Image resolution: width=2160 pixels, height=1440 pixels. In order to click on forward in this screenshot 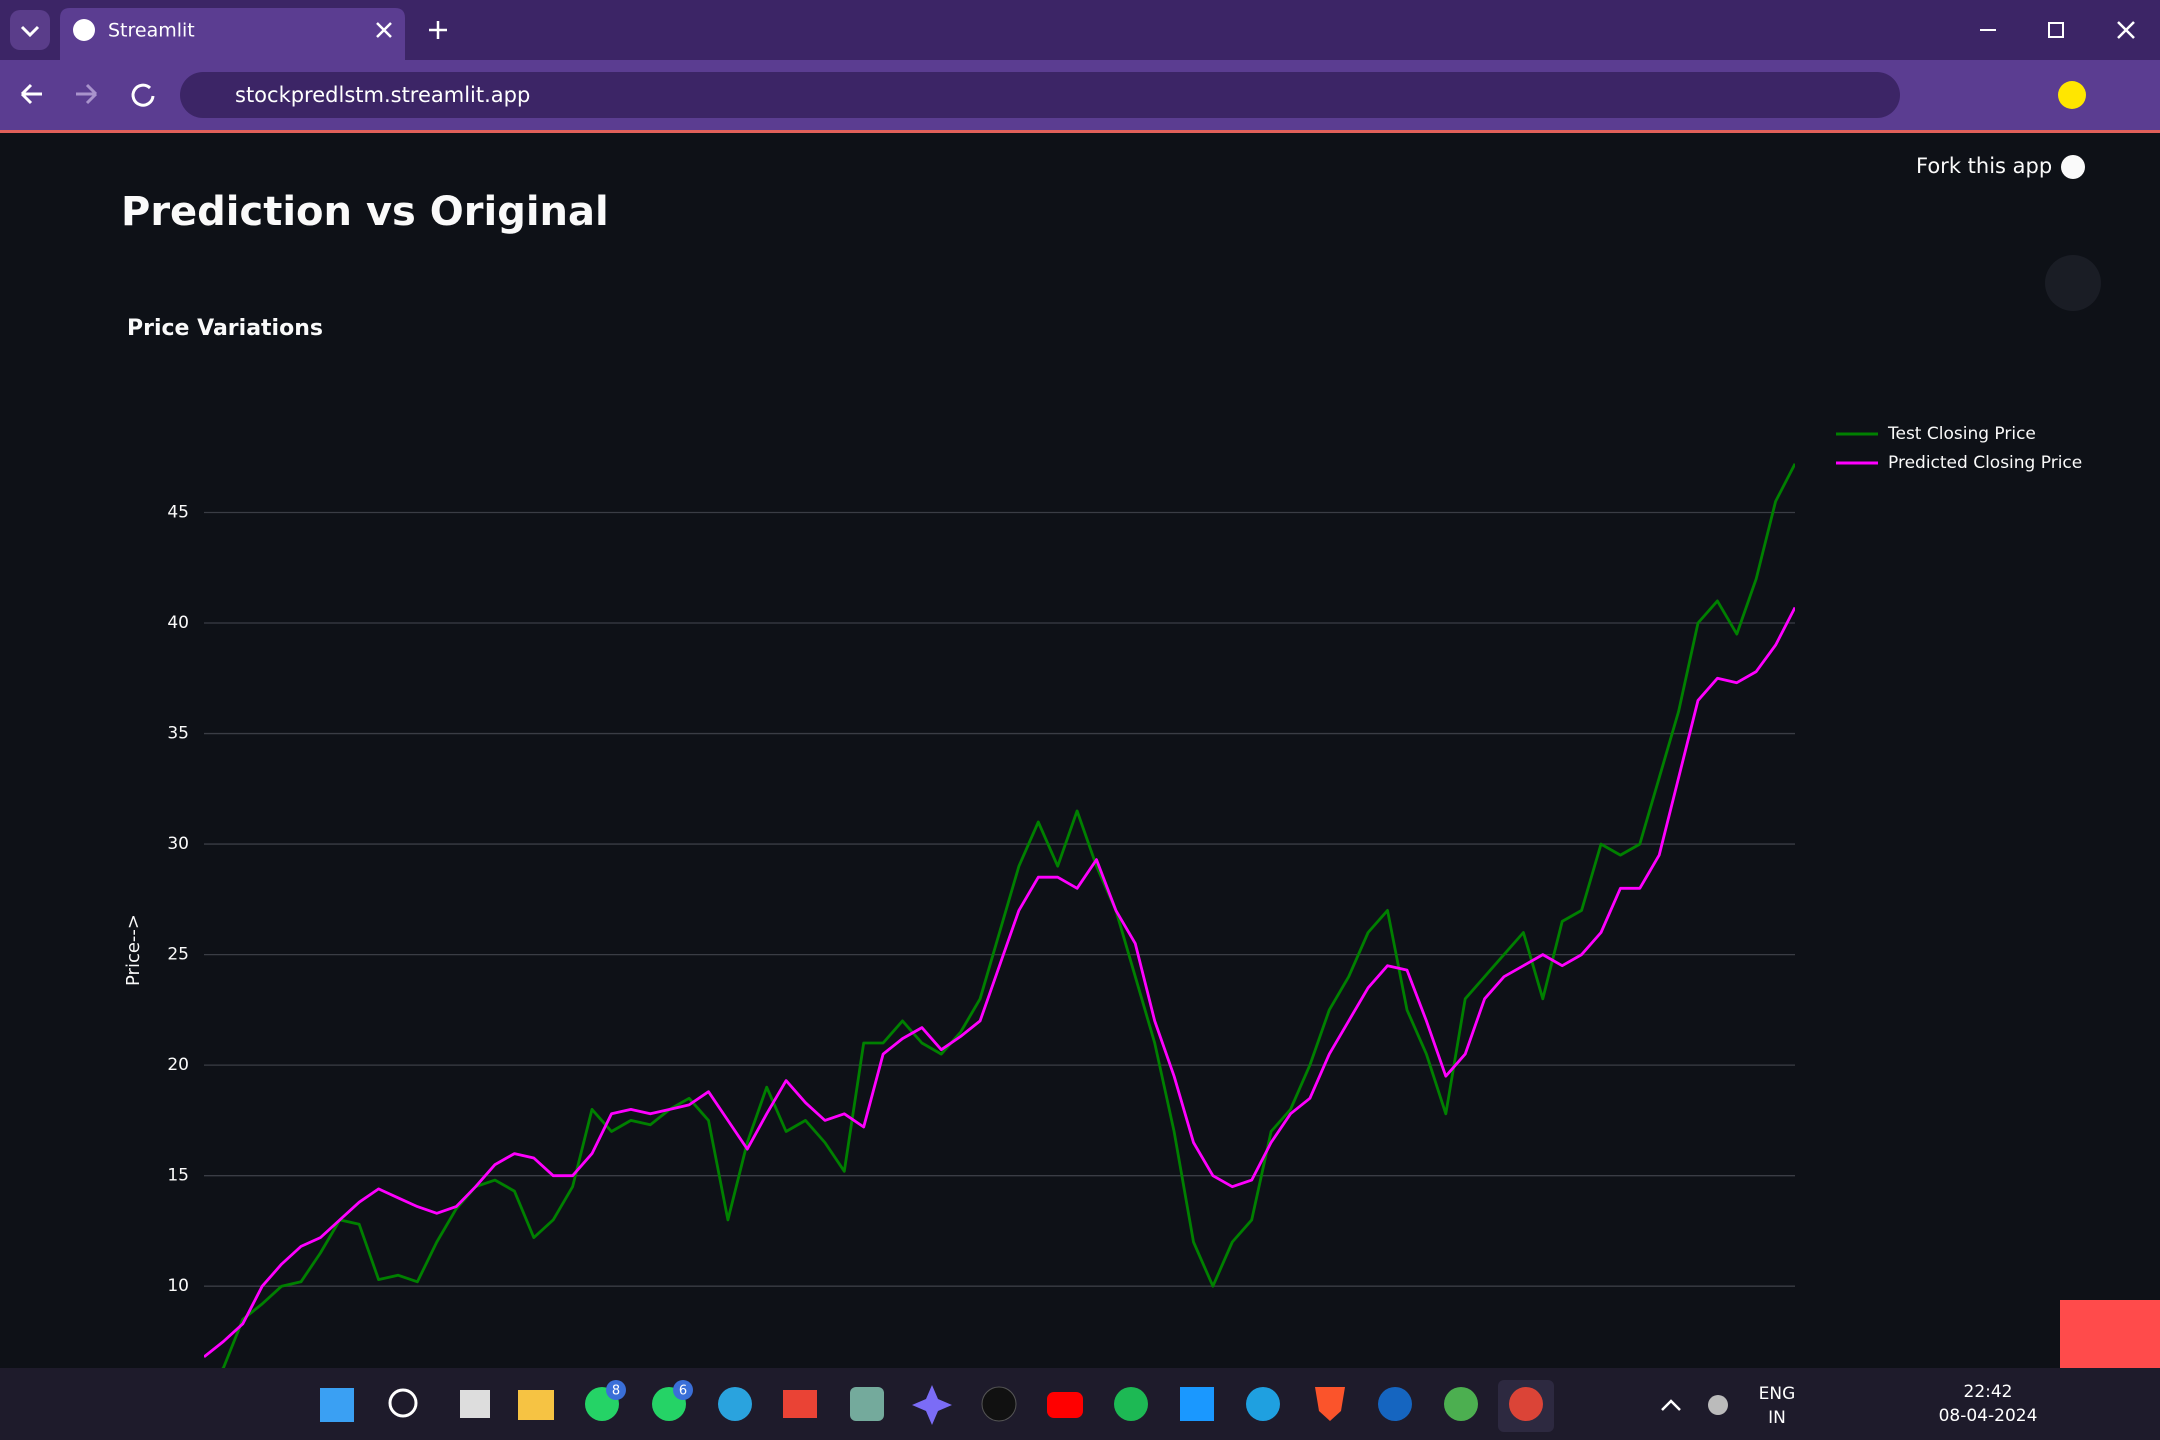, I will do `click(87, 94)`.